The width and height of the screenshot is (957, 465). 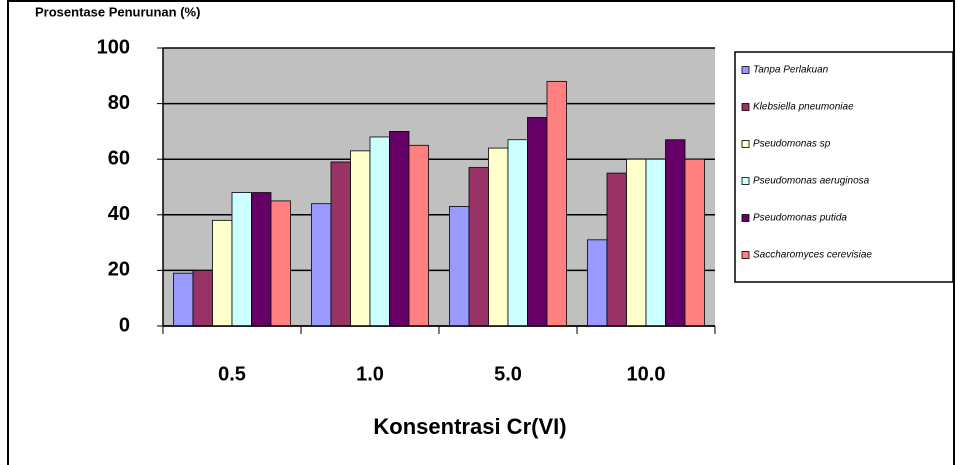 What do you see at coordinates (508, 374) in the screenshot?
I see `x-tick-label: 5.0` at bounding box center [508, 374].